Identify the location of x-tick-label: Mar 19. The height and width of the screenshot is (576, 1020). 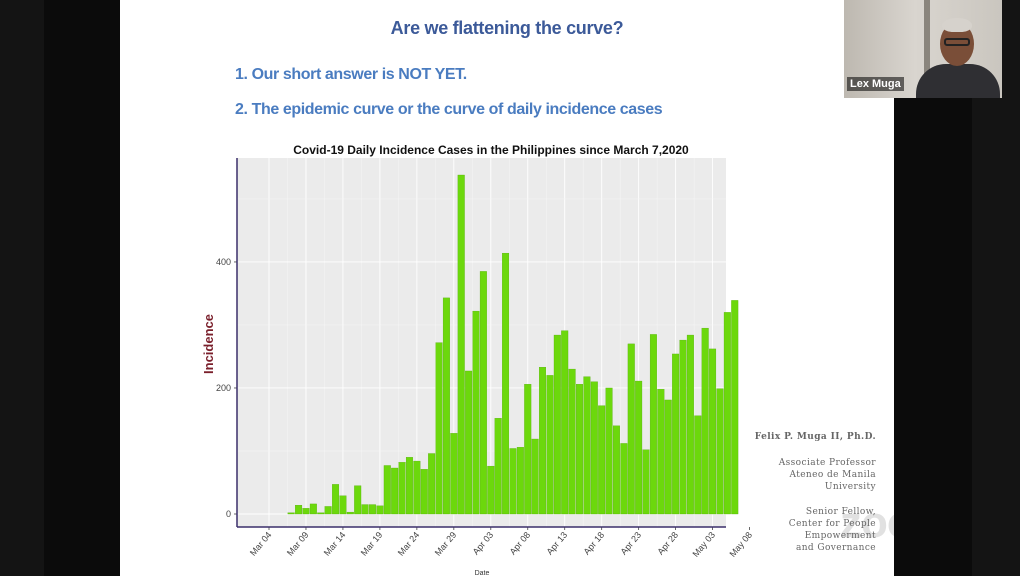
(372, 544).